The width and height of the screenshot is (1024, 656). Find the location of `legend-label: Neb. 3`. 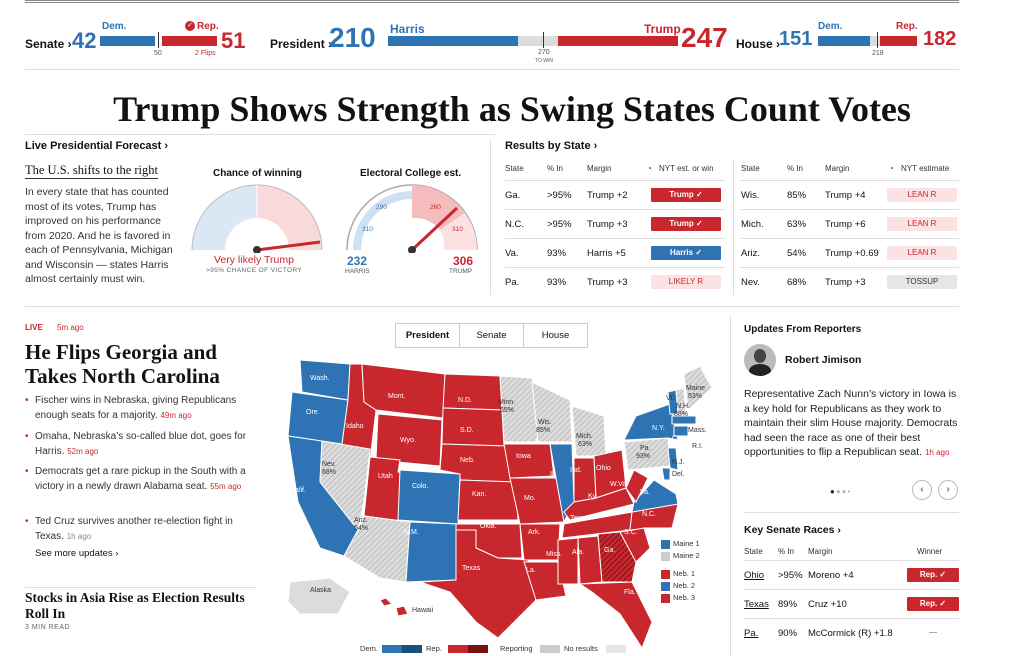

legend-label: Neb. 3 is located at coordinates (684, 597).